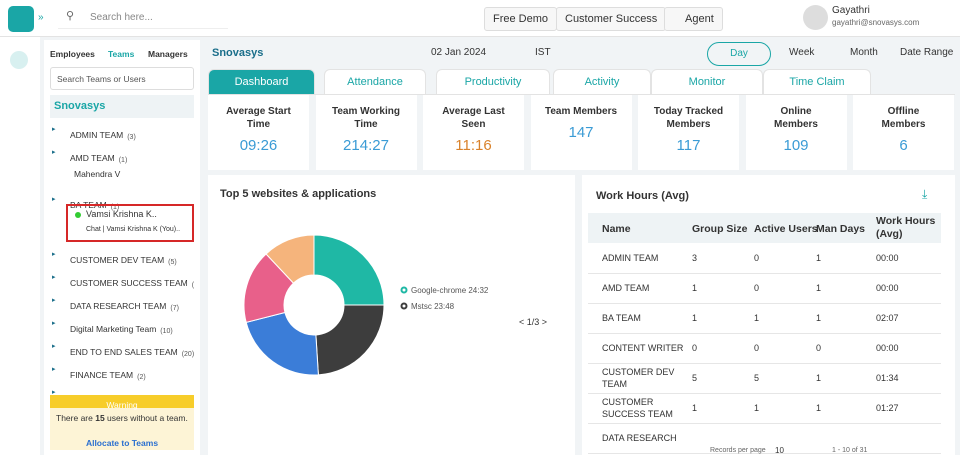  I want to click on view-tab: Week, so click(802, 52).